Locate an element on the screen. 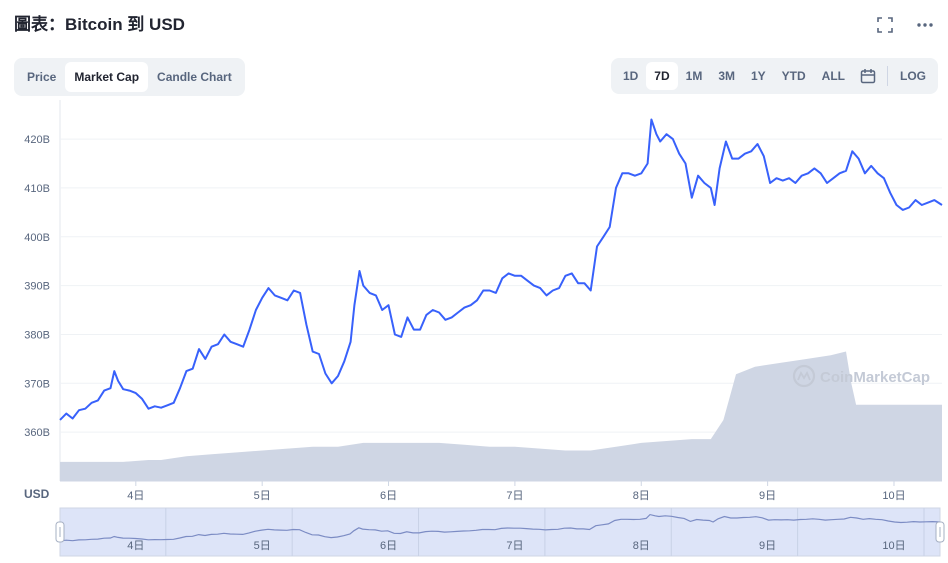 The height and width of the screenshot is (563, 948). log-toggle: LOG is located at coordinates (913, 76).